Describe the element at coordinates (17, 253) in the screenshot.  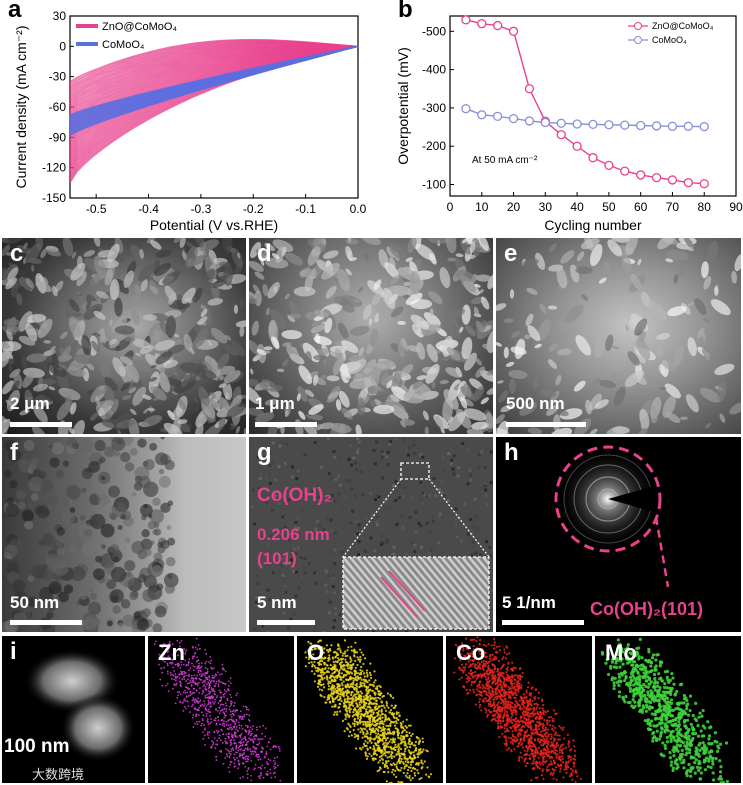
I see `panel-label-c: c` at that location.